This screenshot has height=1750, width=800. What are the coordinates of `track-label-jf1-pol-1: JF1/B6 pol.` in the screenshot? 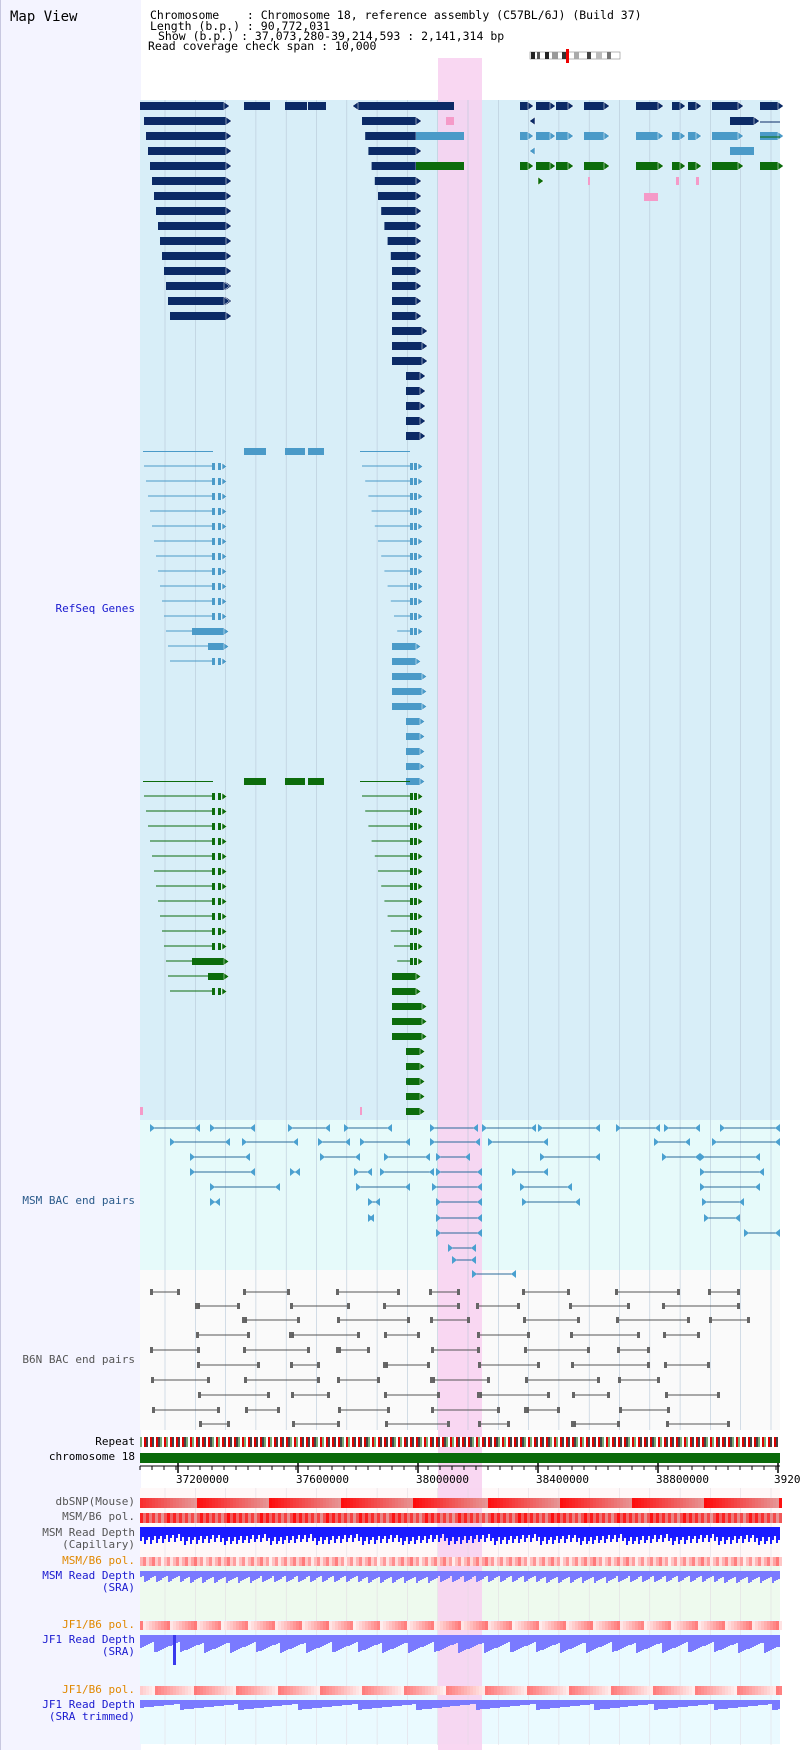 It's located at (98, 1624).